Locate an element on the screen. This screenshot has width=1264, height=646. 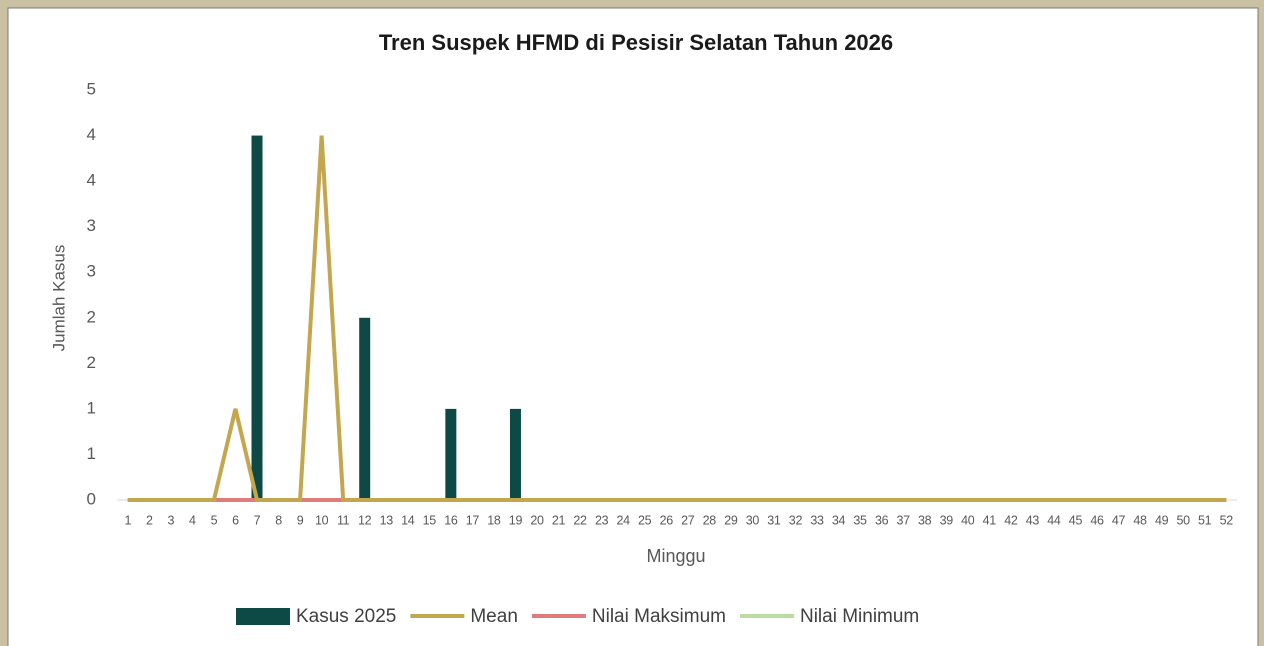
x-tick-label: 10 is located at coordinates (322, 520).